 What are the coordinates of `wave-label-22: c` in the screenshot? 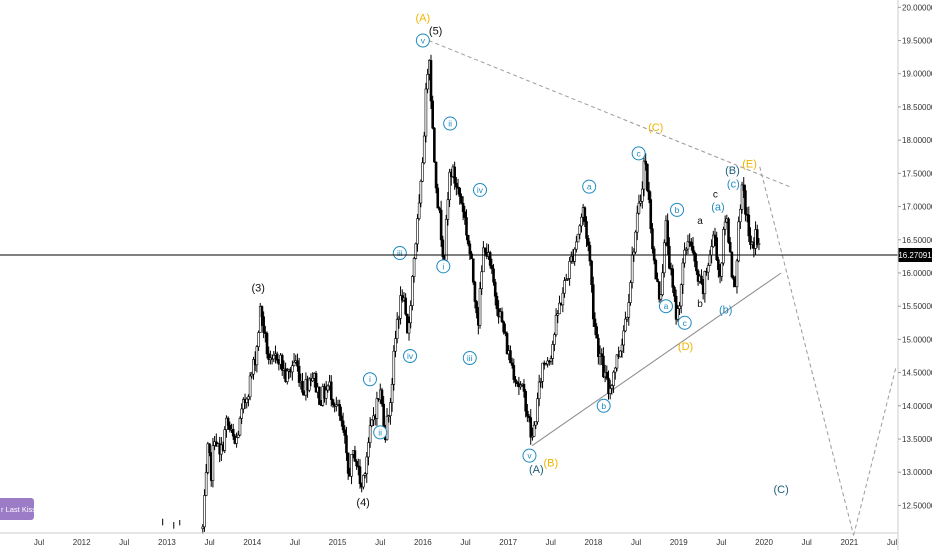 It's located at (684, 322).